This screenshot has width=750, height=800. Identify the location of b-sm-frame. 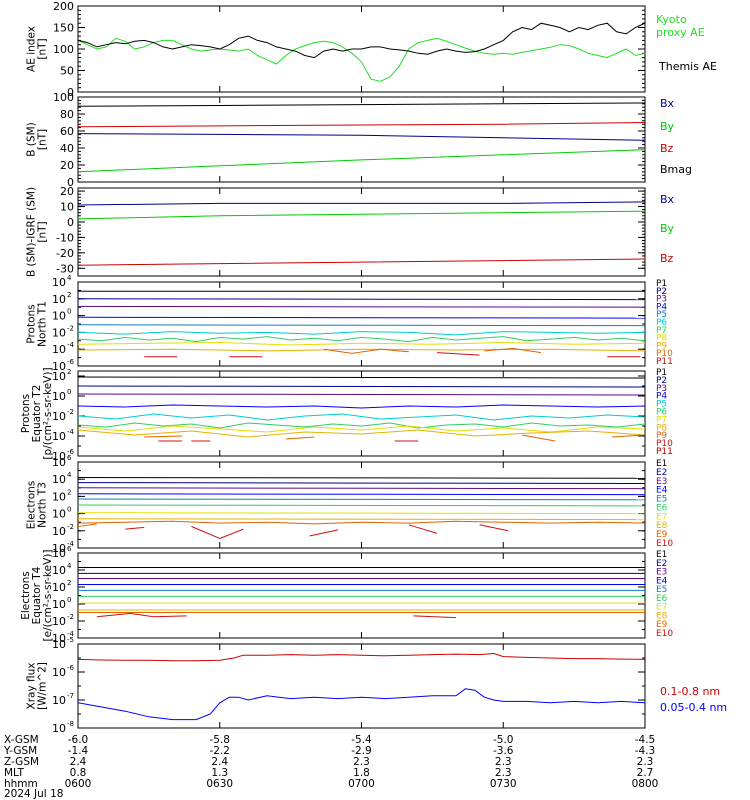
(361, 139).